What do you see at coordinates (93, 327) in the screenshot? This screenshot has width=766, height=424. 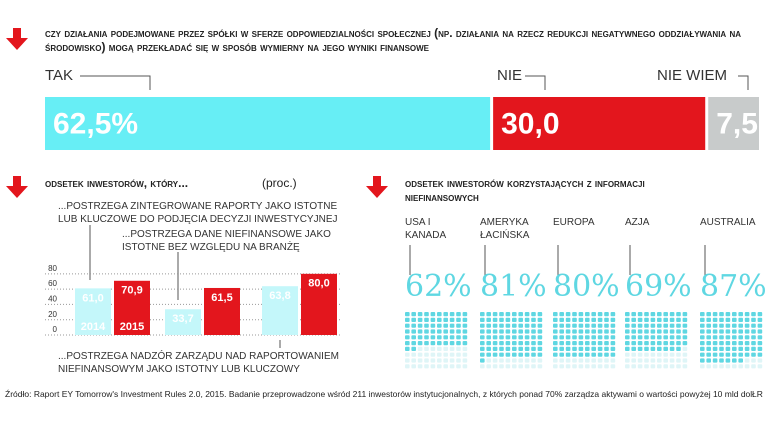 I see `legend-label: 2014` at bounding box center [93, 327].